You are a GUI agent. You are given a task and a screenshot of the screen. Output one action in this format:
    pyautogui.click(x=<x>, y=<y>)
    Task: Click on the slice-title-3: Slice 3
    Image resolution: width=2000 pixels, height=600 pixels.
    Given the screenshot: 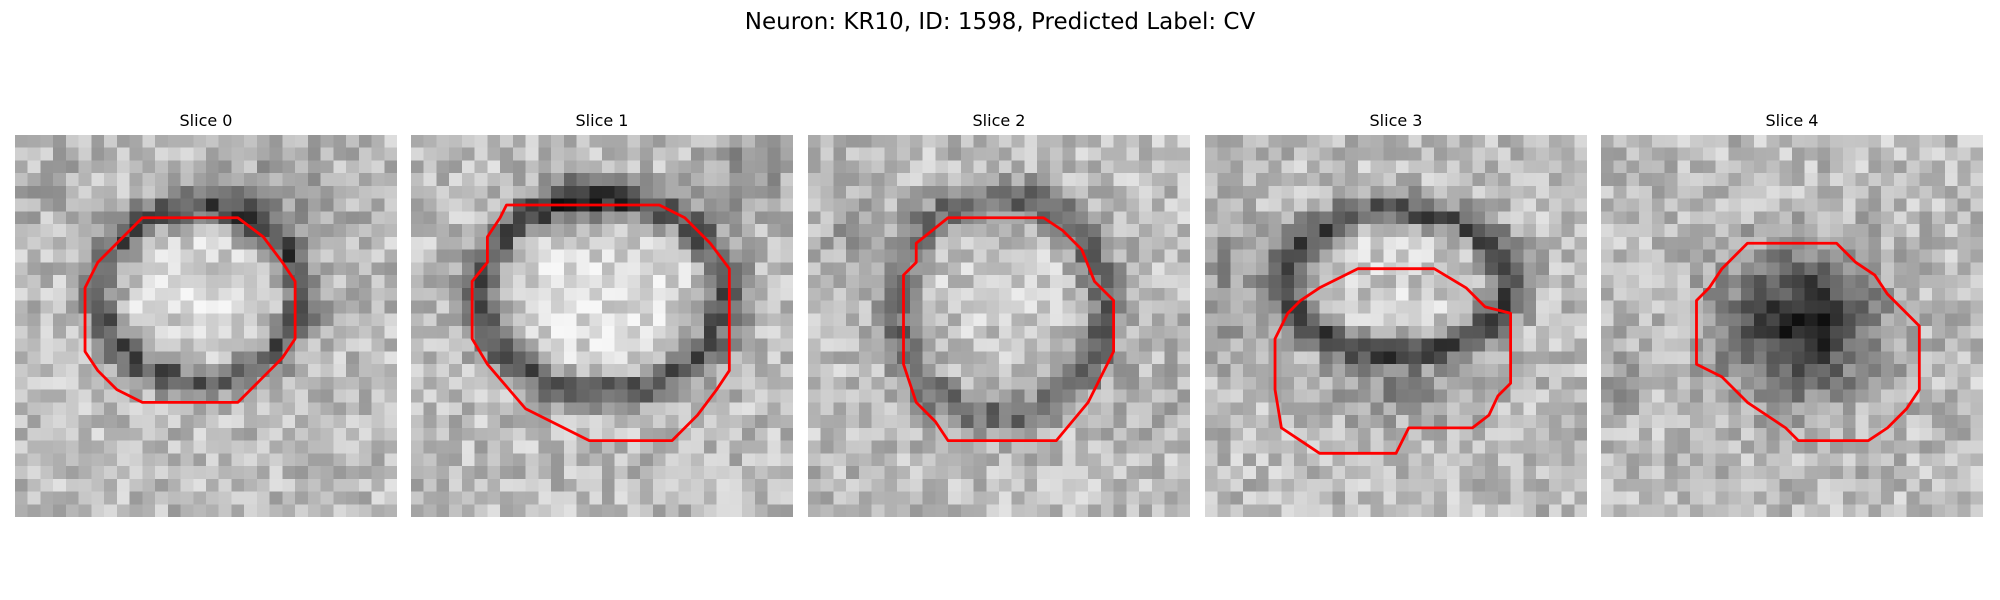 What is the action you would take?
    pyautogui.click(x=1396, y=120)
    